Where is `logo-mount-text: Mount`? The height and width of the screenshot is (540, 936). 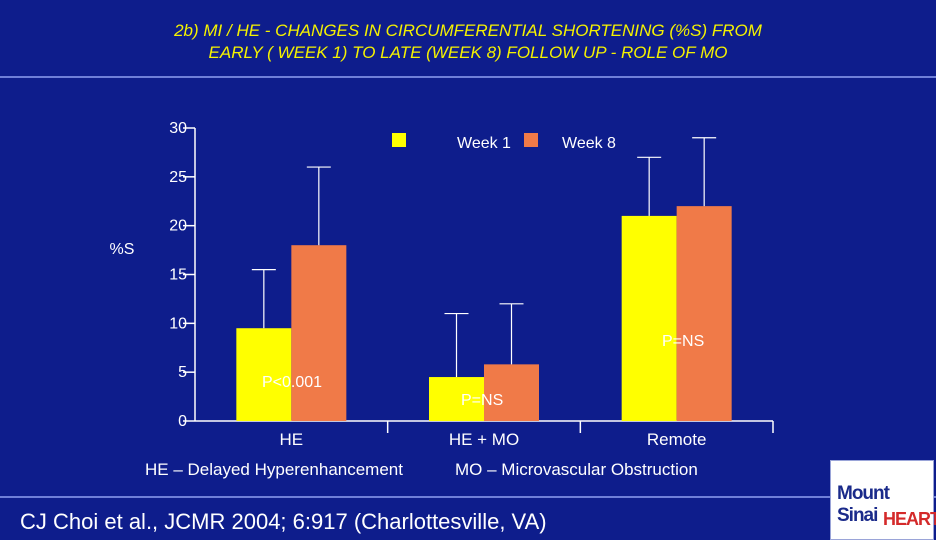 logo-mount-text: Mount is located at coordinates (863, 493).